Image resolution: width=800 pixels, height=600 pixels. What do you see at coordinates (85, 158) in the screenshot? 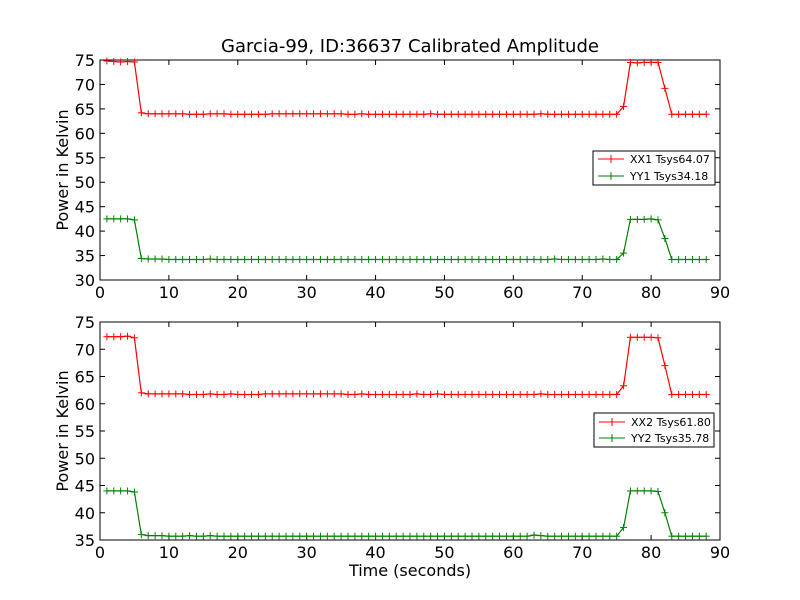
I see `top-y-tick-label: 55` at bounding box center [85, 158].